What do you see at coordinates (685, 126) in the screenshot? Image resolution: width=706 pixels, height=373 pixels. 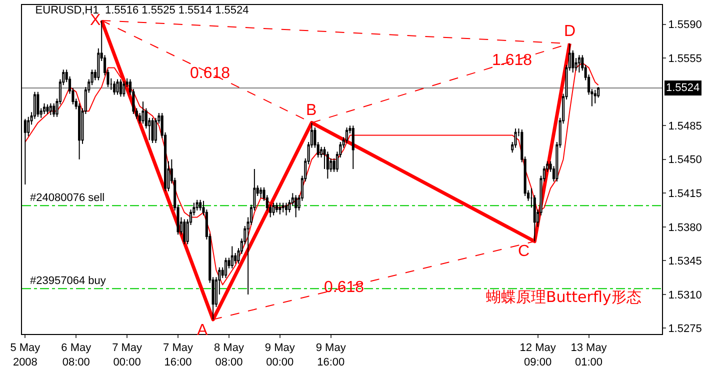 I see `y-tick-label: 1.5485` at bounding box center [685, 126].